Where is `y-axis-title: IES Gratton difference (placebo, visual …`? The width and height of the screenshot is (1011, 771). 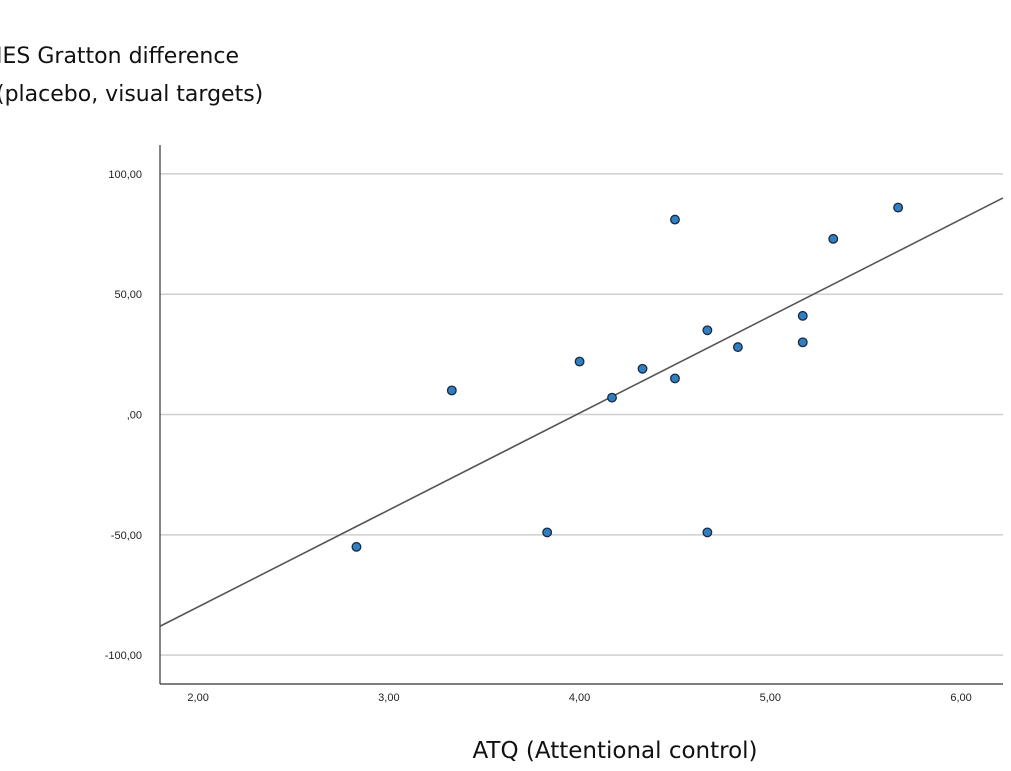 y-axis-title: IES Gratton difference (placebo, visual … is located at coordinates (131, 76).